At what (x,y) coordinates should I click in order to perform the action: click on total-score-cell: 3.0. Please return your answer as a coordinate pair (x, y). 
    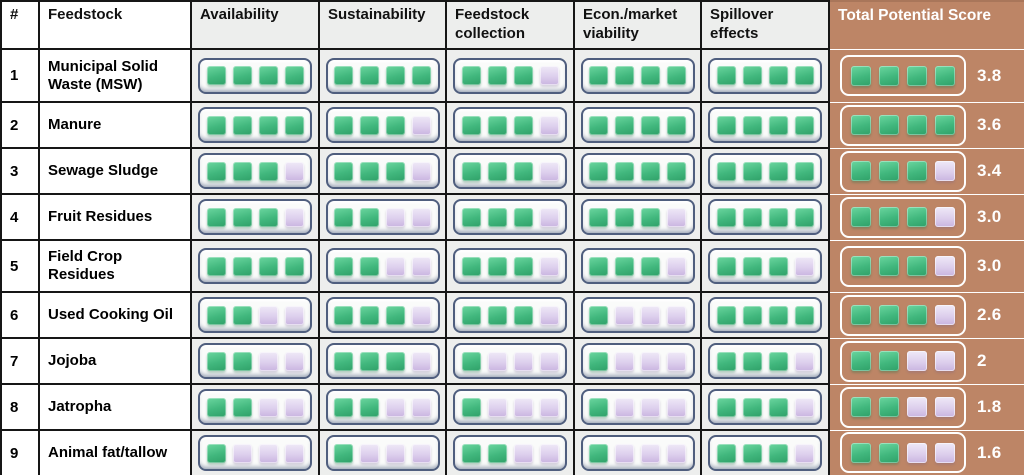
    Looking at the image, I should click on (926, 217).